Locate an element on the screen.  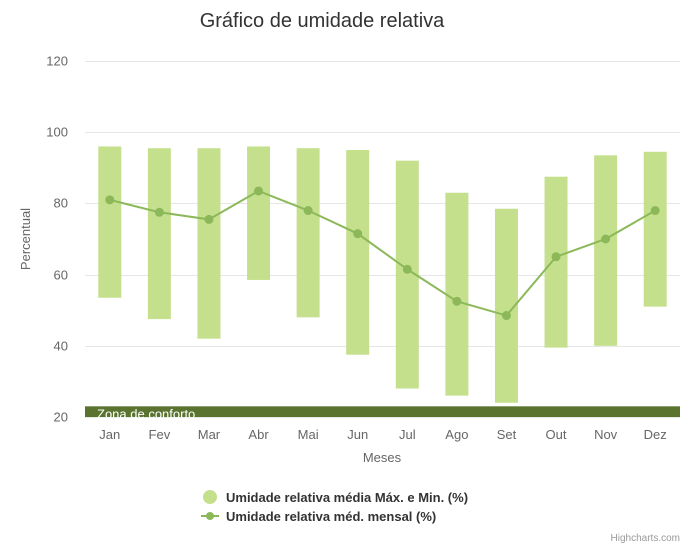
range-bar-jan is located at coordinates (110, 222).